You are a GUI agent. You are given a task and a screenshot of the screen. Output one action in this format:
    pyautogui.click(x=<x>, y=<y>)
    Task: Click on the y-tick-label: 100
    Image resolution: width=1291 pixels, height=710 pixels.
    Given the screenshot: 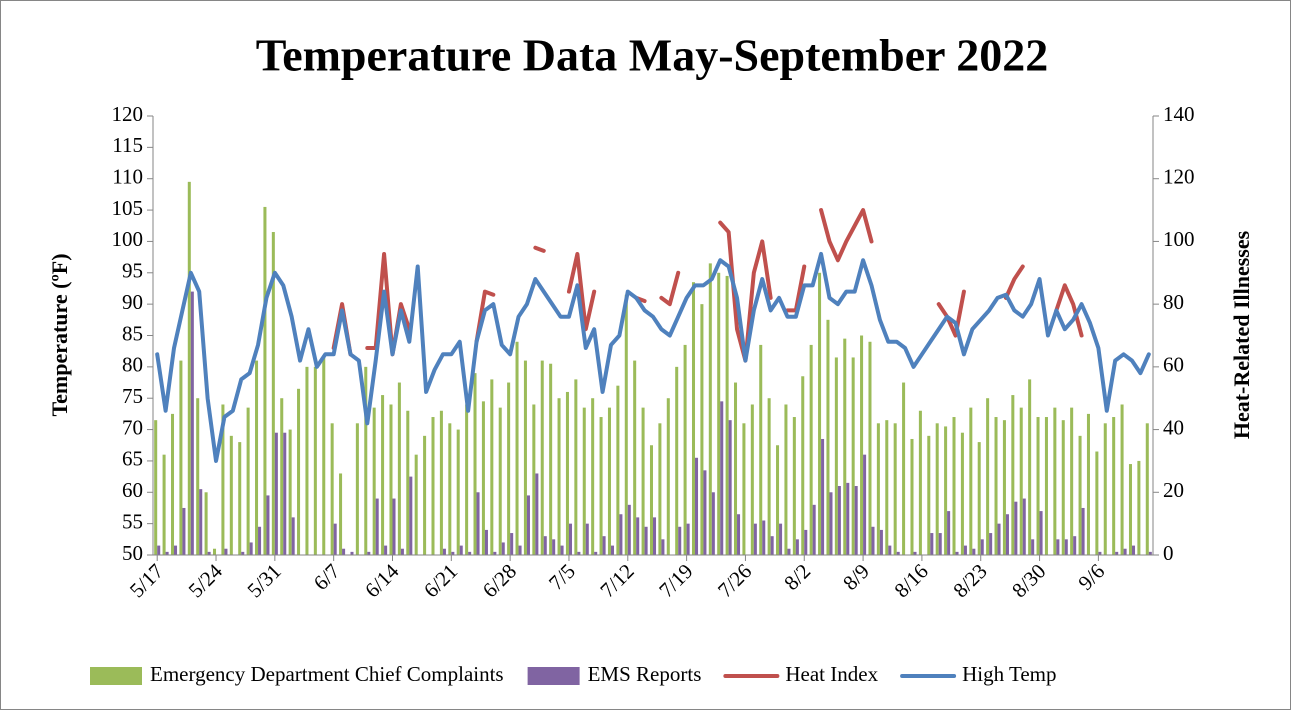 What is the action you would take?
    pyautogui.click(x=128, y=239)
    